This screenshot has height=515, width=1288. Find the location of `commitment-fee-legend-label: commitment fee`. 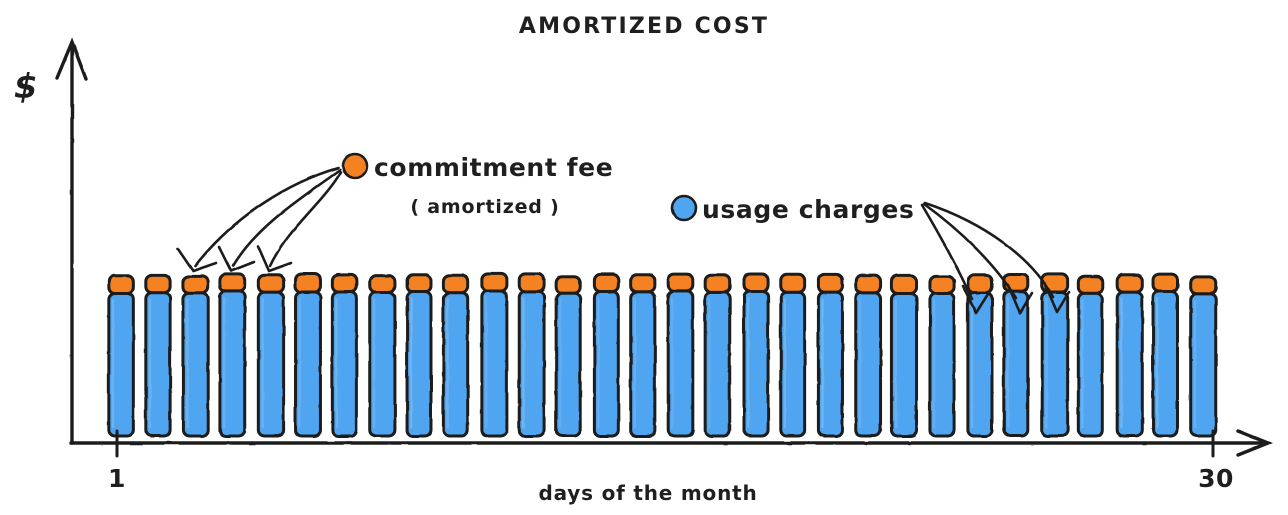

commitment-fee-legend-label: commitment fee is located at coordinates (493, 167).